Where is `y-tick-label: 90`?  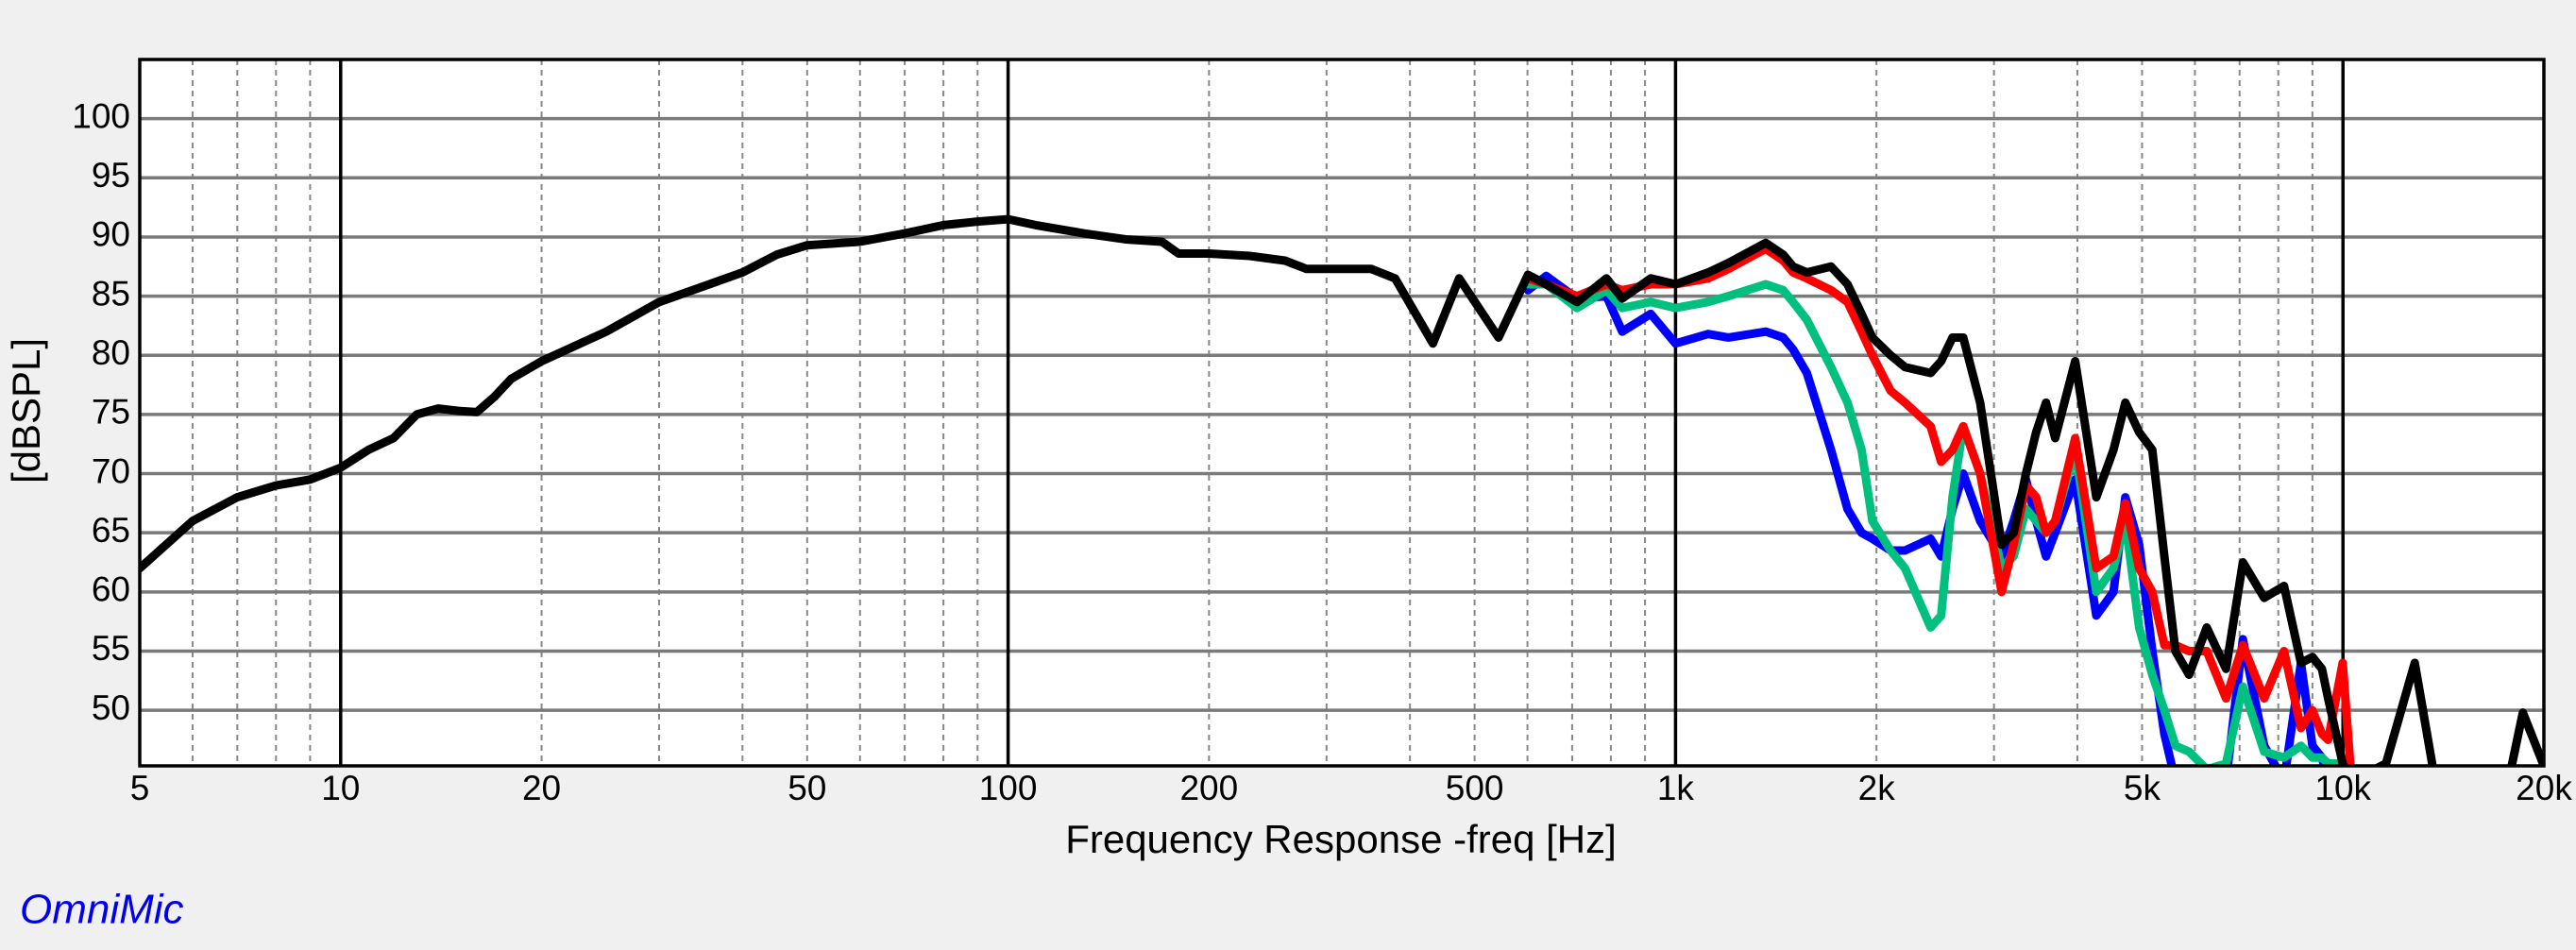 y-tick-label: 90 is located at coordinates (111, 234).